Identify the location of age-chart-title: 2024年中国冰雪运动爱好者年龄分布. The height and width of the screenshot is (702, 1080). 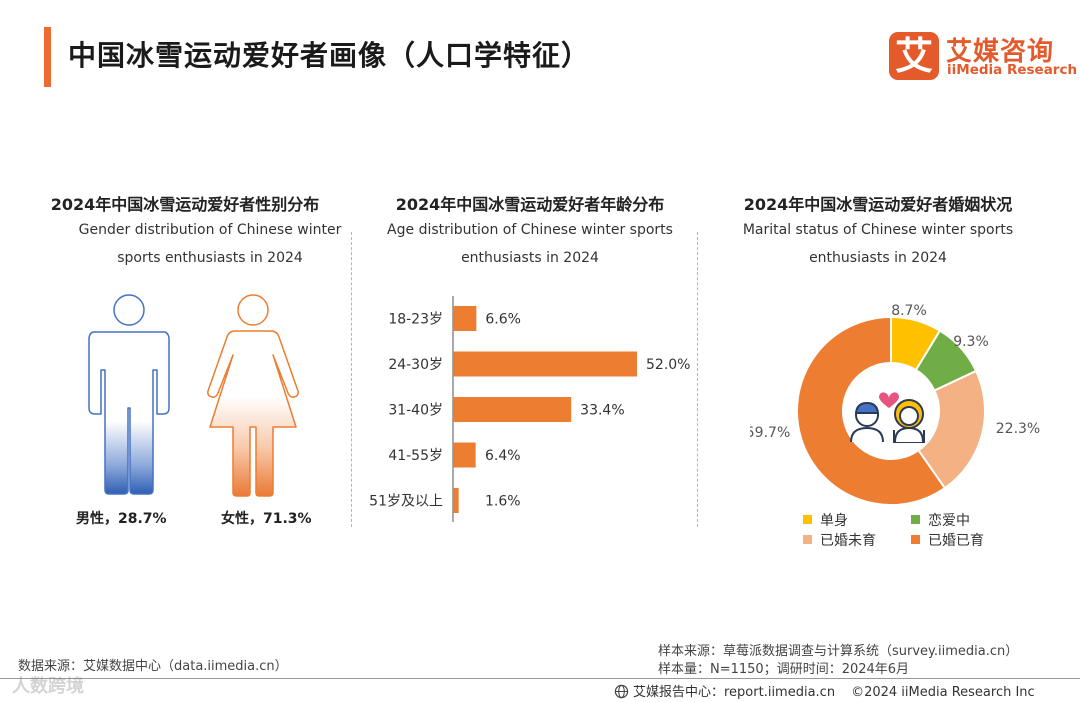
(530, 204).